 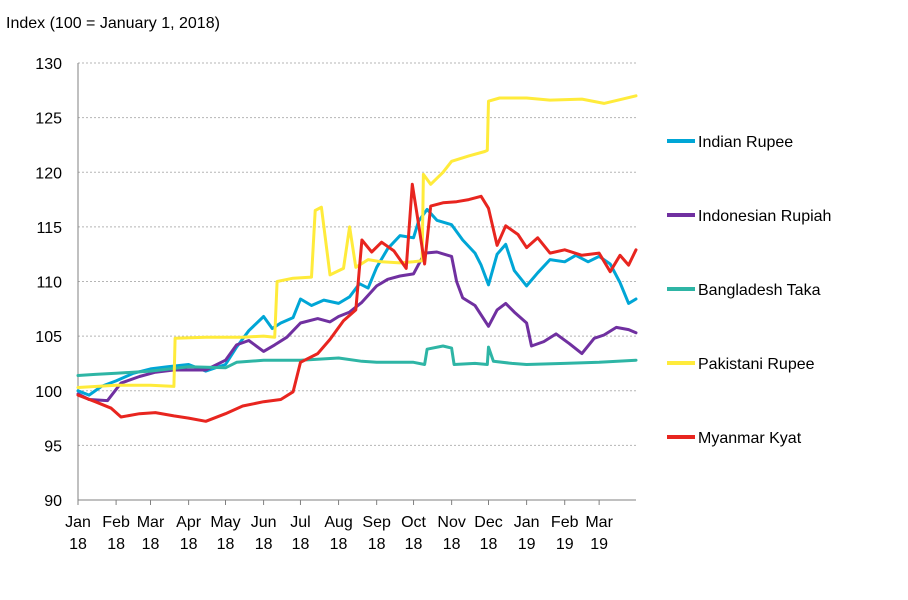 What do you see at coordinates (225, 522) in the screenshot?
I see `x-tick-month: May` at bounding box center [225, 522].